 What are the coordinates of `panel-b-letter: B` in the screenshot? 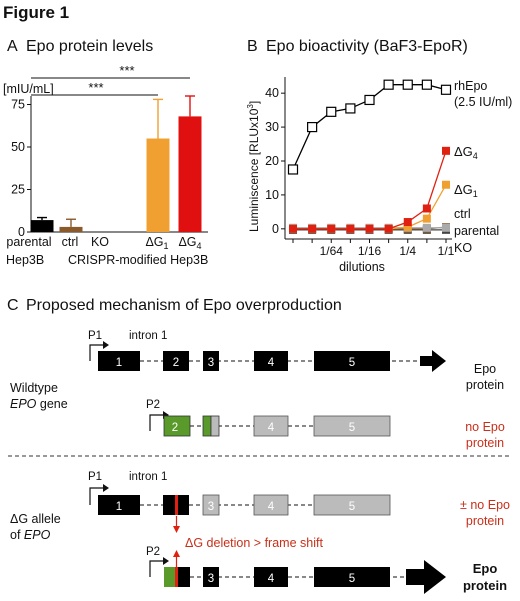 It's located at (252, 46).